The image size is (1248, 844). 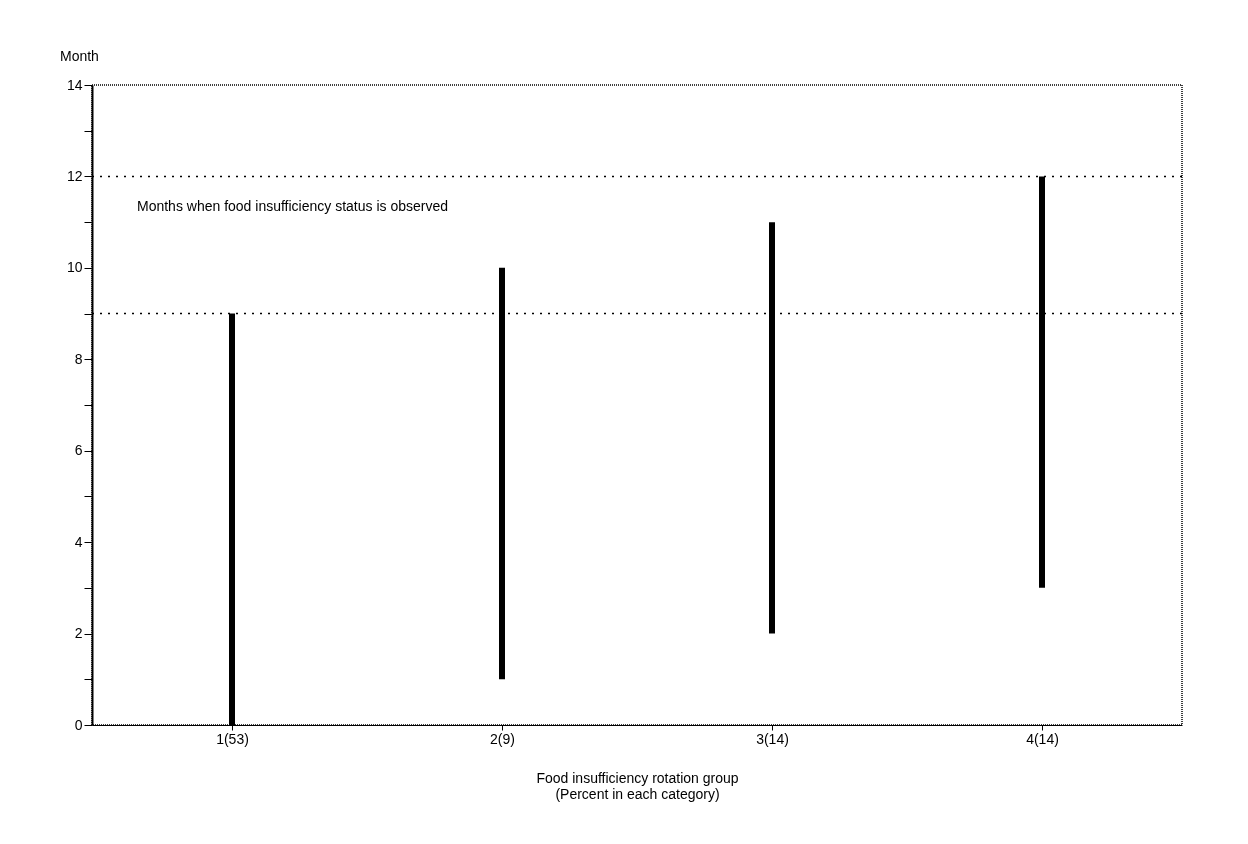 What do you see at coordinates (502, 738) in the screenshot?
I see `x-tick-label: 2(9)` at bounding box center [502, 738].